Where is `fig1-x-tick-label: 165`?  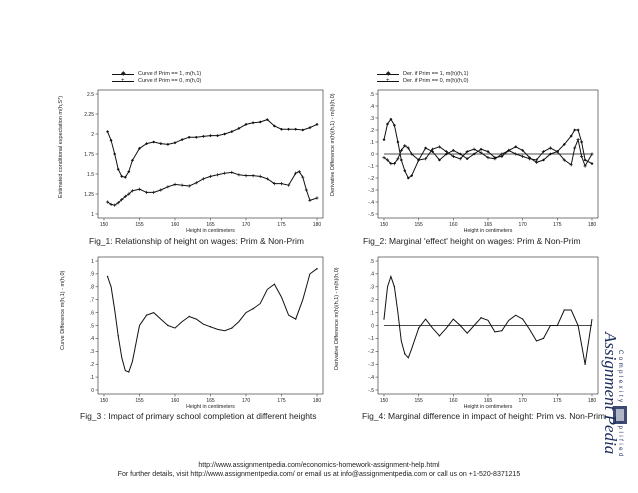 fig1-x-tick-label: 165 is located at coordinates (210, 225).